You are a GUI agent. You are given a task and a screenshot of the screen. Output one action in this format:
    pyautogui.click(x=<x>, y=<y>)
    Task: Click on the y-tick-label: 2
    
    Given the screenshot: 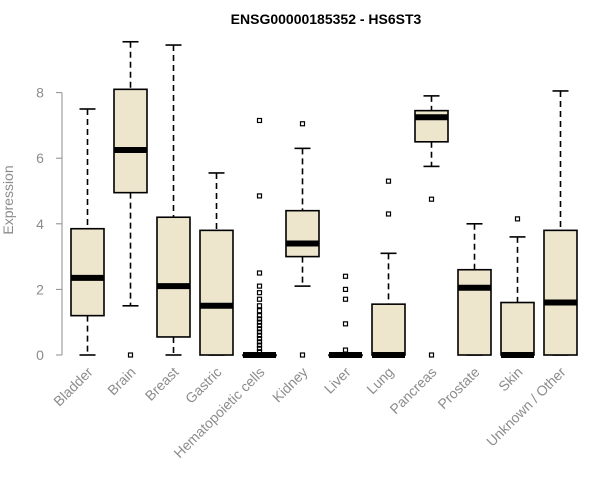 What is the action you would take?
    pyautogui.click(x=40, y=289)
    